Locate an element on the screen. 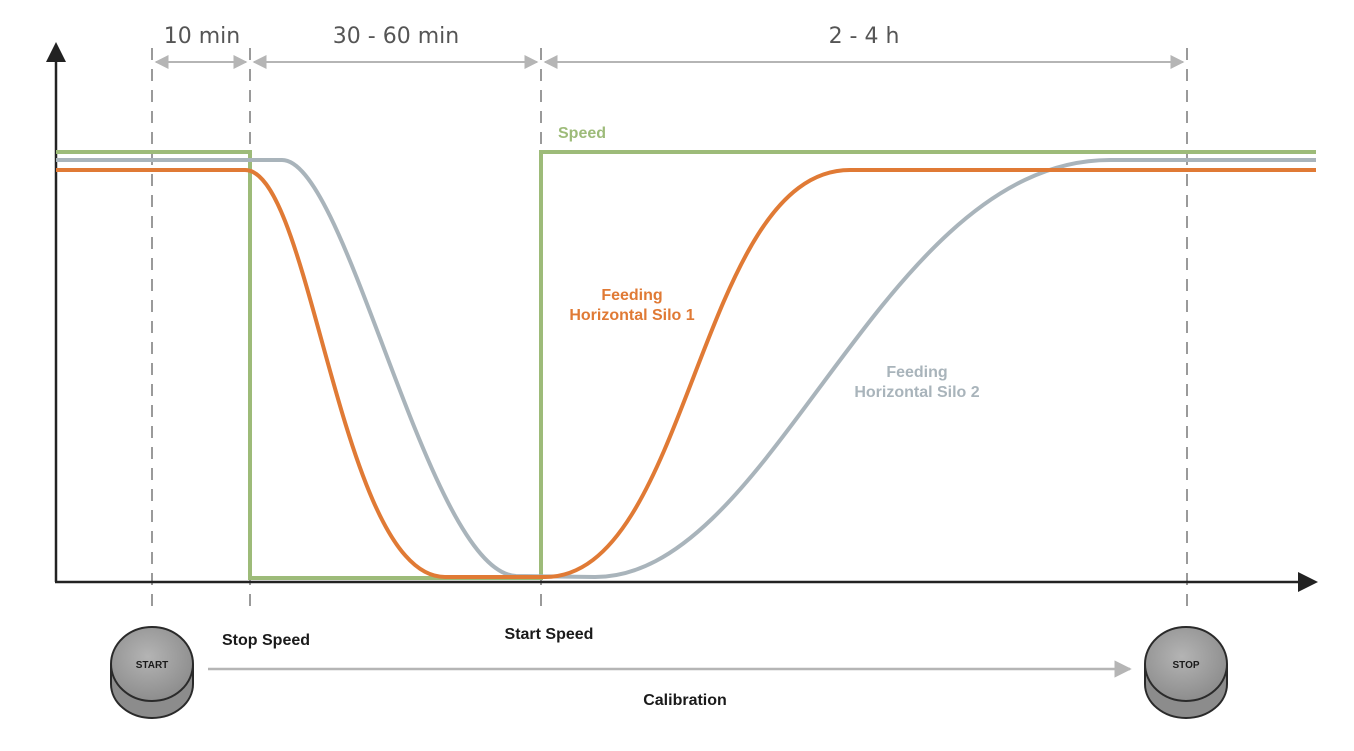 This screenshot has width=1354, height=751. silo2-label-line2: Horizontal Silo 2 is located at coordinates (916, 392).